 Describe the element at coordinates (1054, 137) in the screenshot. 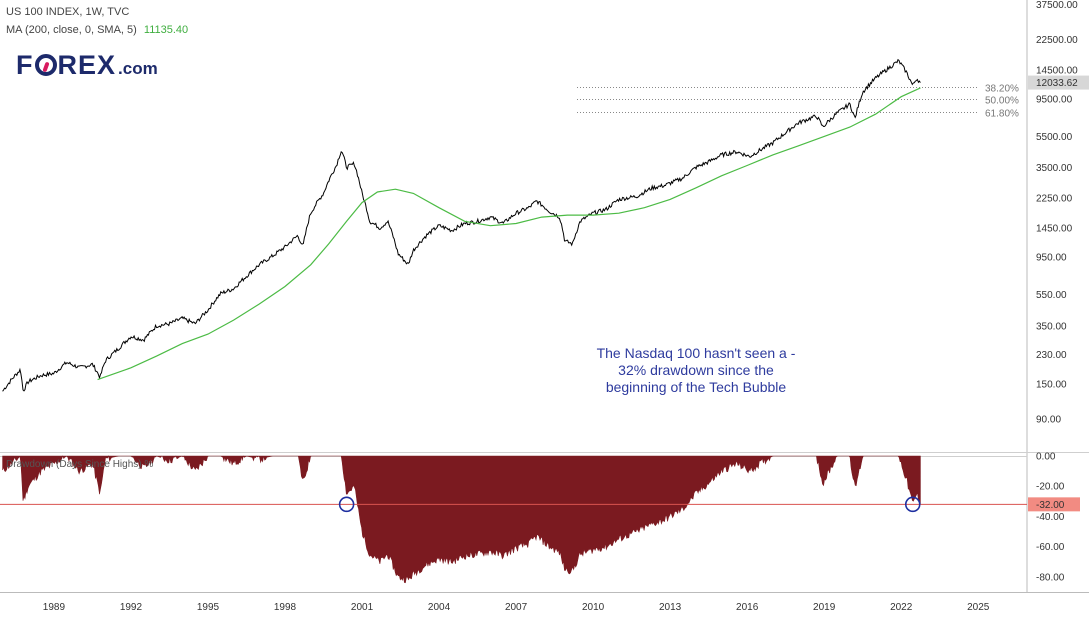

I see `price-tick-label: 5500.00` at that location.